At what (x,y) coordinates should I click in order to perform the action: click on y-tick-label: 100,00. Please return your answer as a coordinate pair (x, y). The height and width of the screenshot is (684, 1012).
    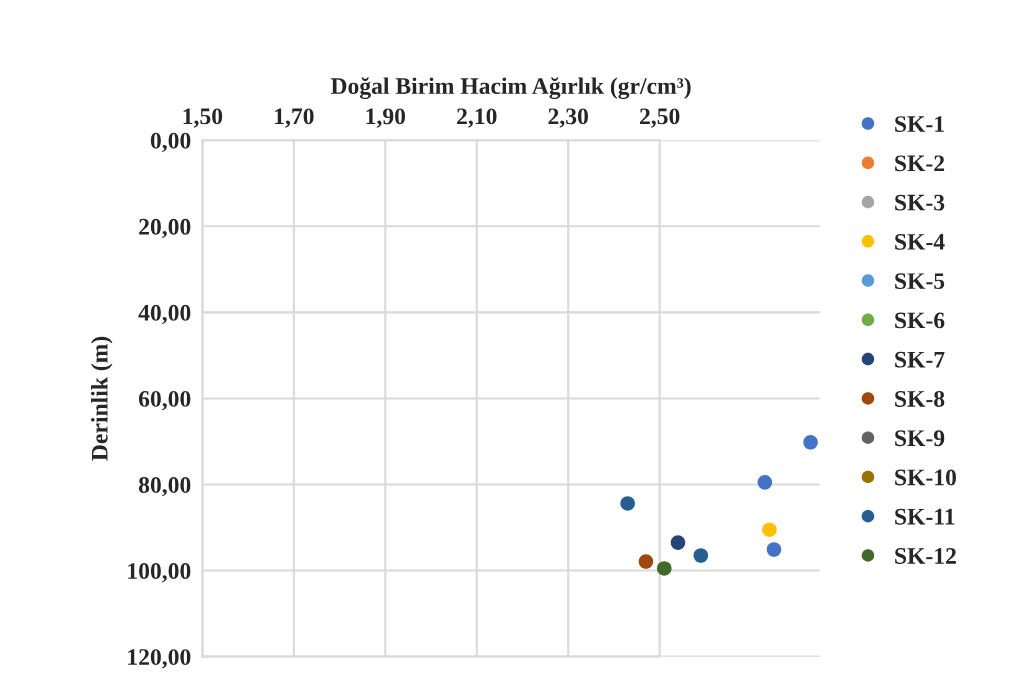
    Looking at the image, I should click on (159, 573).